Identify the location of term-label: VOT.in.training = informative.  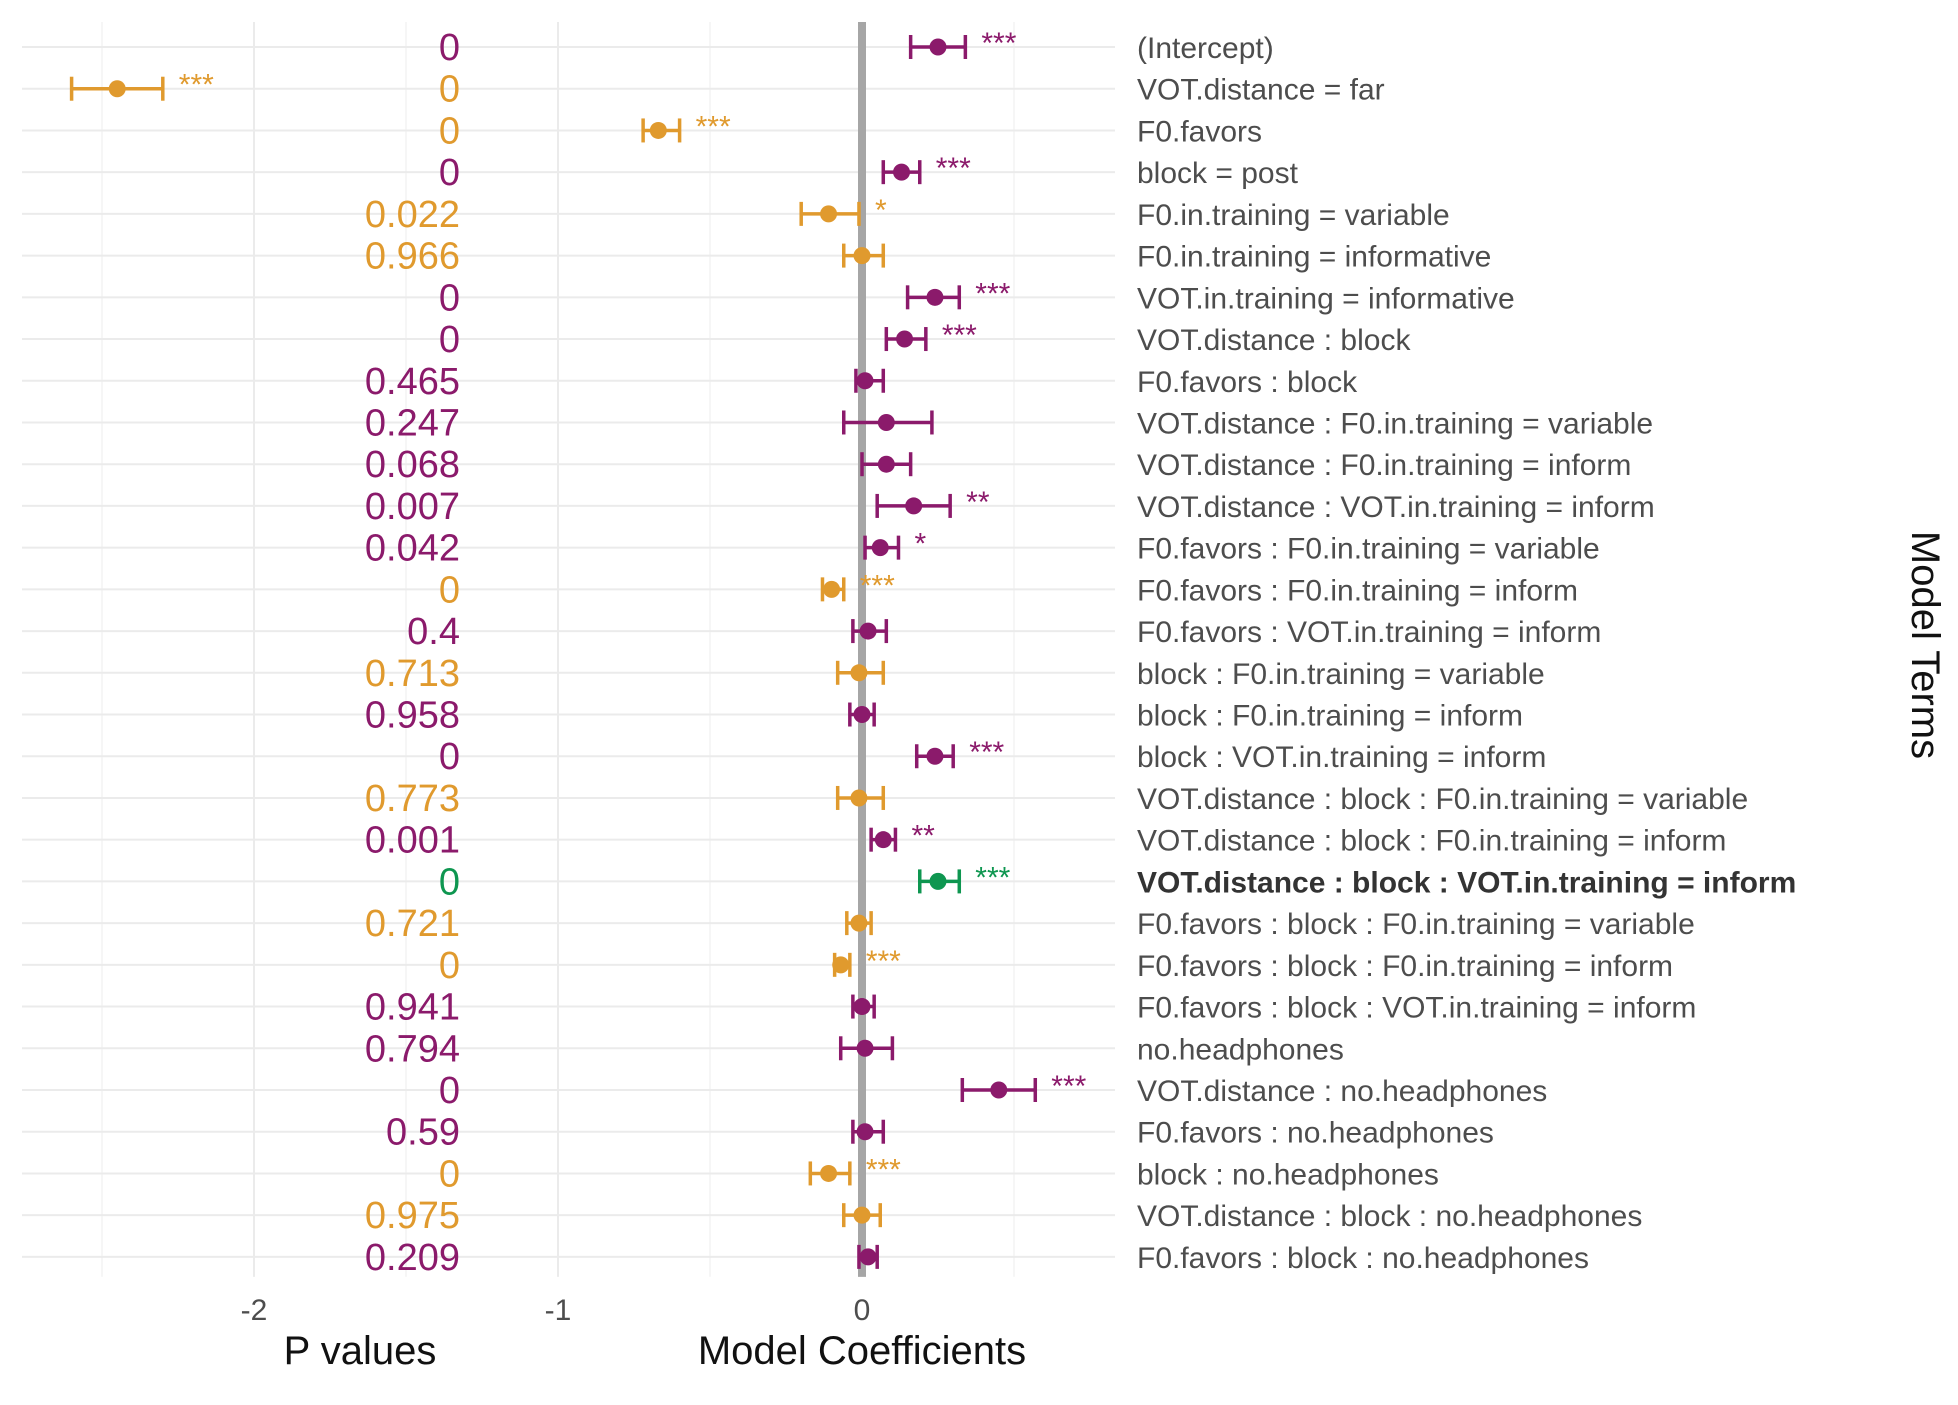
(1326, 298).